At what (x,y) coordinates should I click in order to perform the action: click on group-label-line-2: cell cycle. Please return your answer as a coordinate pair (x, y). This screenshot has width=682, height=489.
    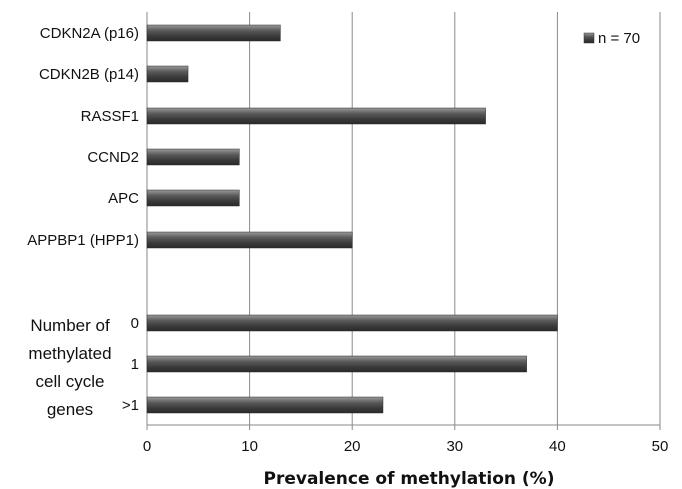
    Looking at the image, I should click on (70, 381).